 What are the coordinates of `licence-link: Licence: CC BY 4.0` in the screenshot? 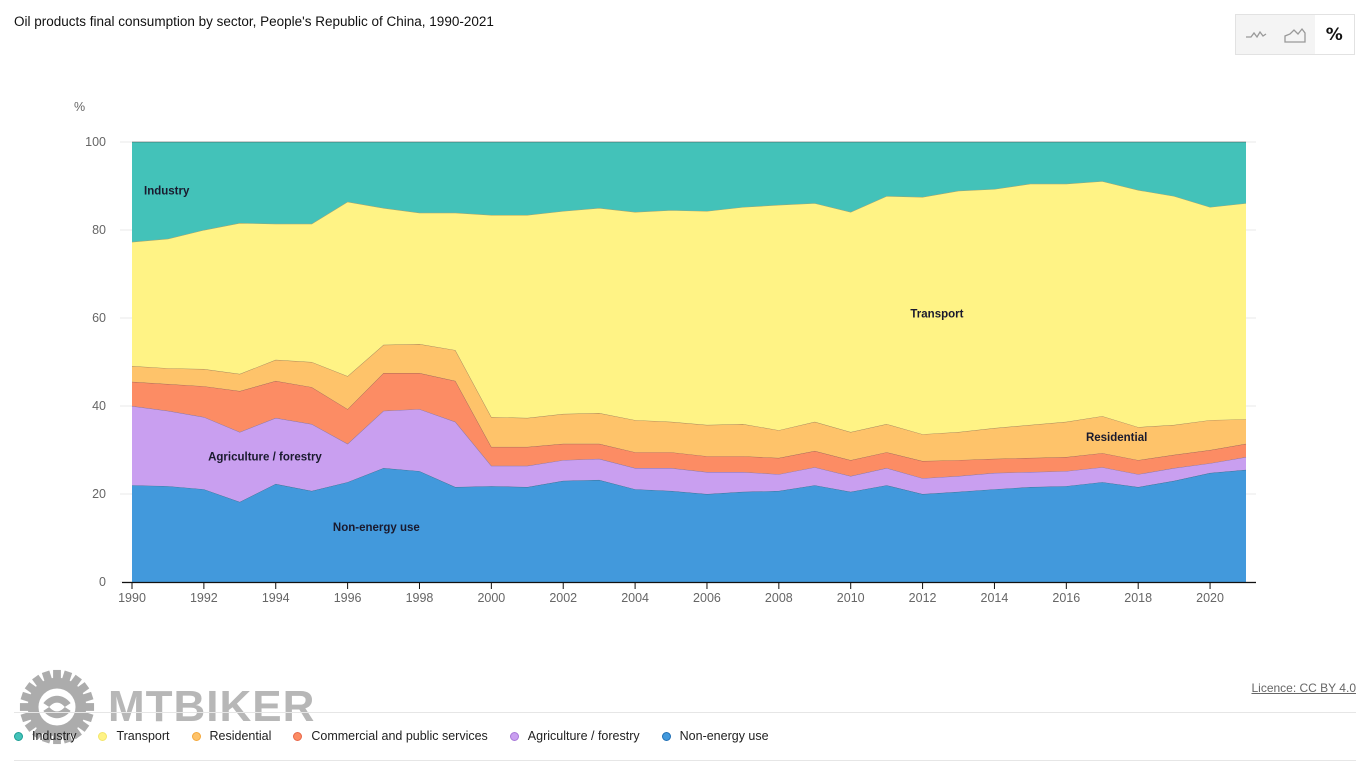 It's located at (1303, 688).